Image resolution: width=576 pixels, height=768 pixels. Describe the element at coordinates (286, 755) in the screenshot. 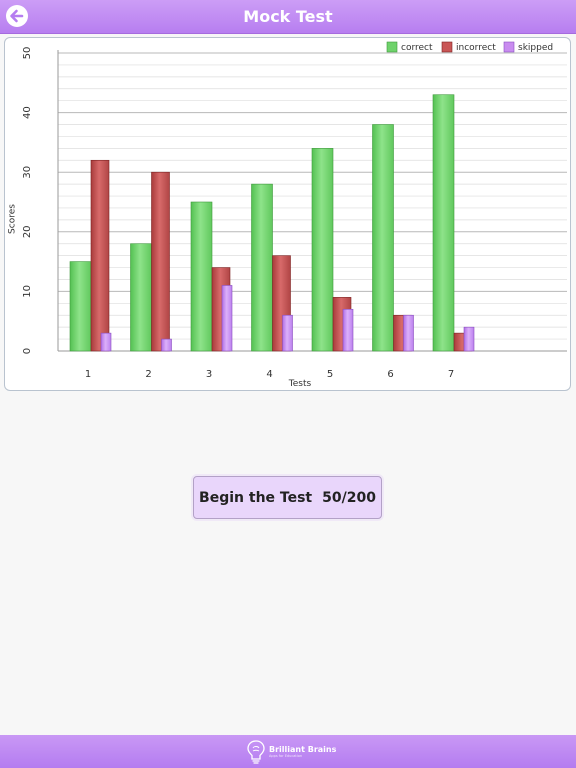

I see `brand-tagline: Apps for Education` at that location.